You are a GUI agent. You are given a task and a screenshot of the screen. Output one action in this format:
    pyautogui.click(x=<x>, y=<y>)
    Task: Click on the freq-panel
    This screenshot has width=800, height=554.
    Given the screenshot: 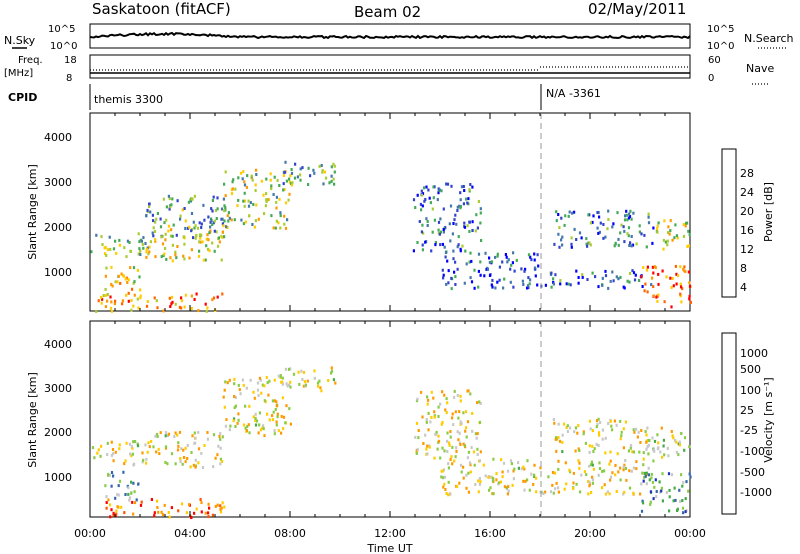 What is the action you would take?
    pyautogui.click(x=390, y=66)
    